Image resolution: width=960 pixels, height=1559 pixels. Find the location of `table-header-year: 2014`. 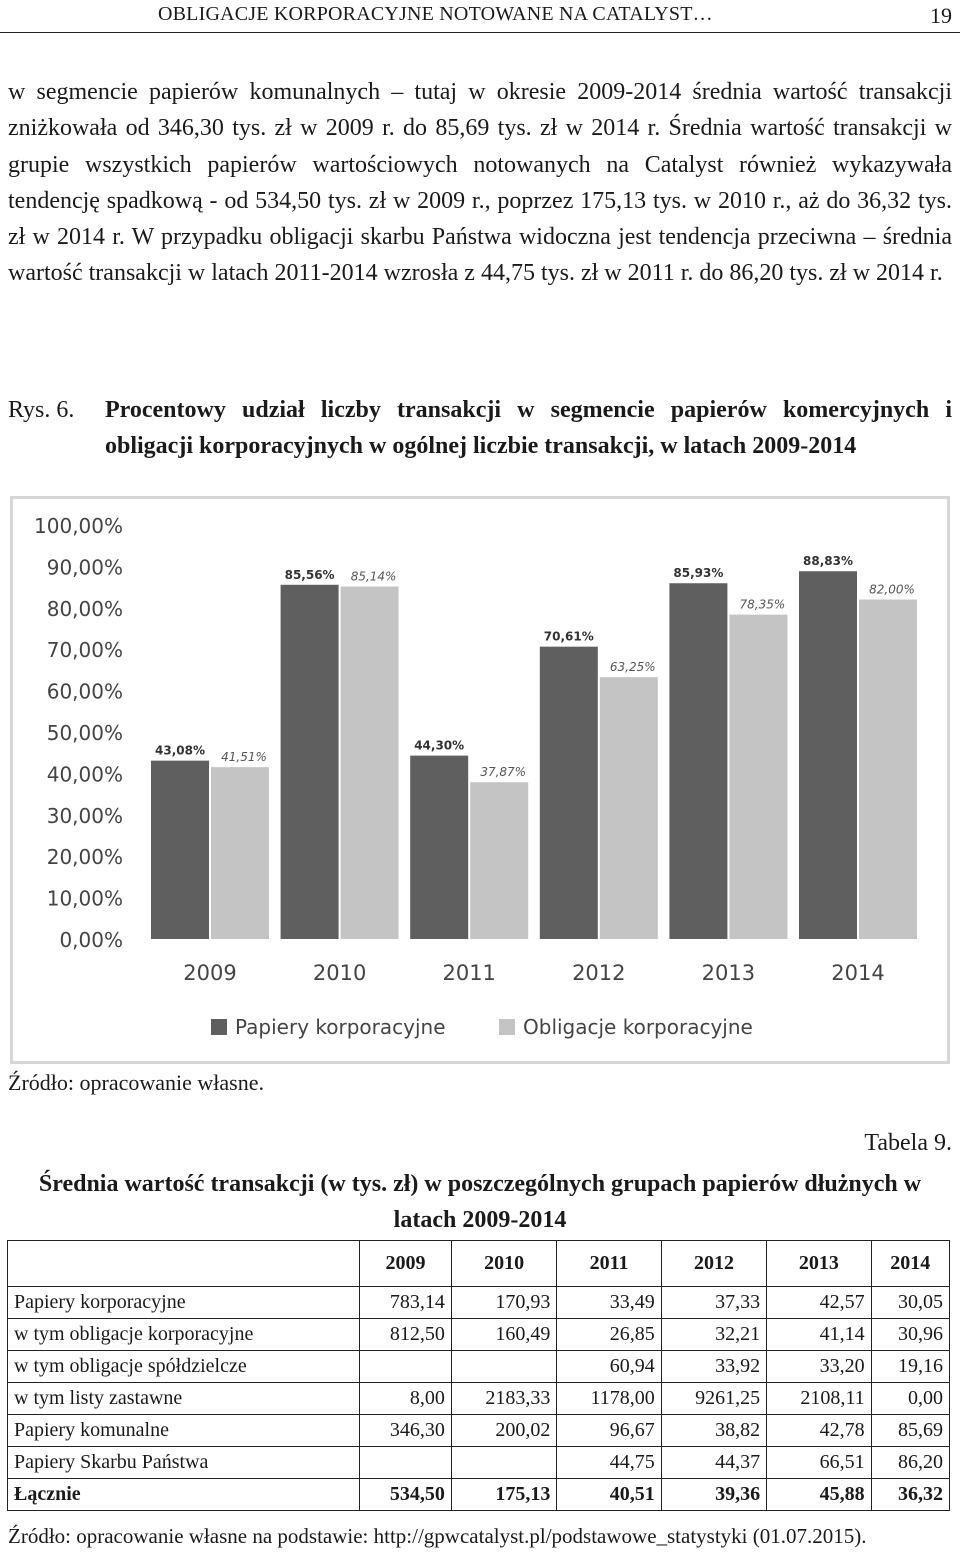

table-header-year: 2014 is located at coordinates (910, 1263).